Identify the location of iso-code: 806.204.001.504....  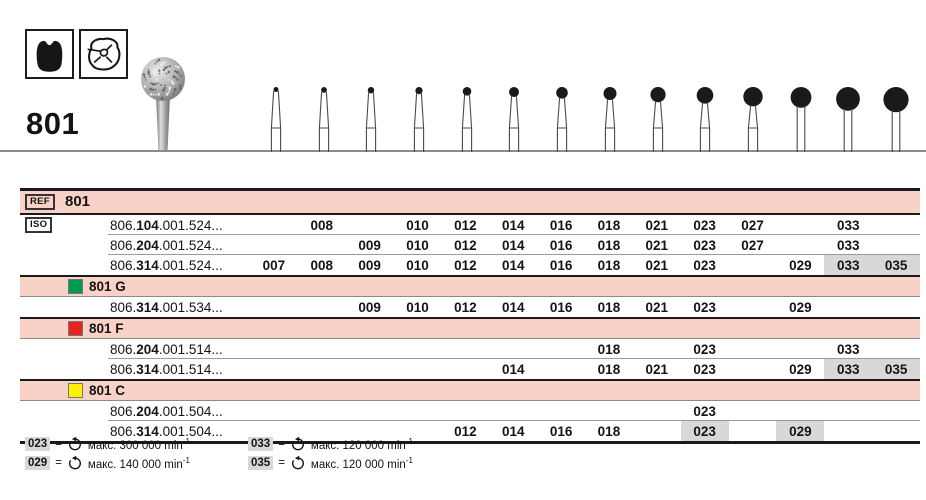
(166, 411).